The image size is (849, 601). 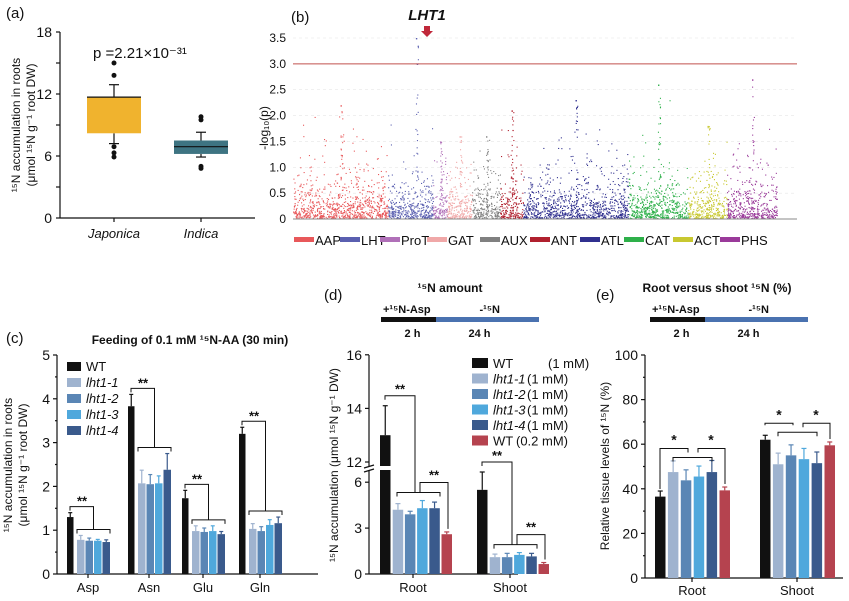 What do you see at coordinates (46, 443) in the screenshot?
I see `y-tick-label: 3` at bounding box center [46, 443].